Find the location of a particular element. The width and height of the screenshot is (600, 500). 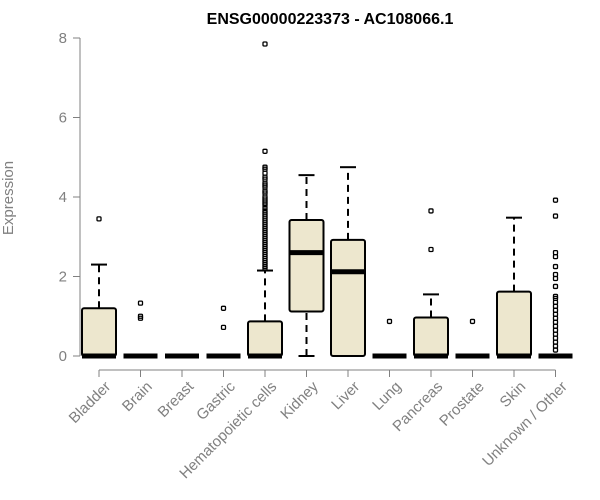

y-tick-label: 6 is located at coordinates (63, 118).